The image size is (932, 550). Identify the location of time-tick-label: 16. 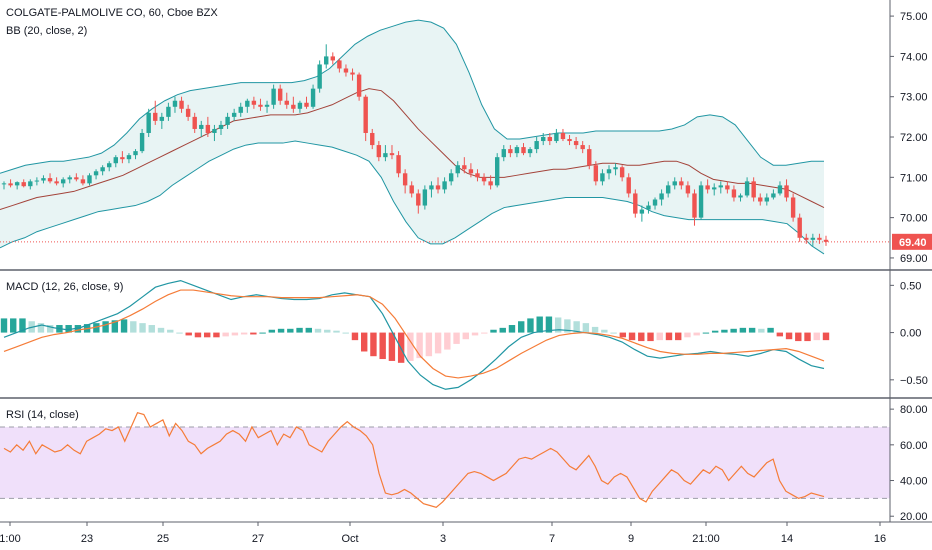
(880, 539).